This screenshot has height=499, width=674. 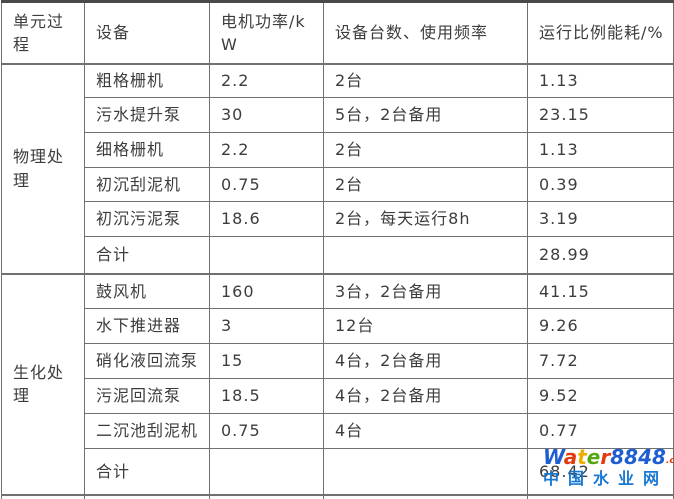 I want to click on header-cell-unit-process: 单元过程, so click(x=43, y=33).